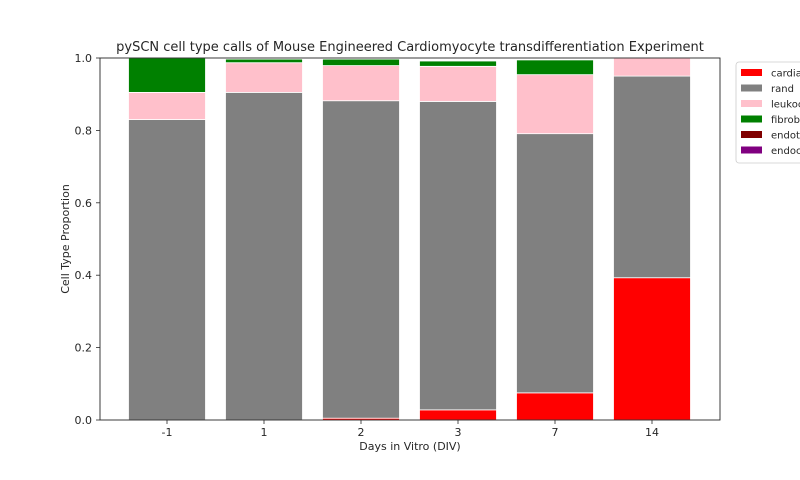  I want to click on legend-swatch-fibrobl, so click(751, 119).